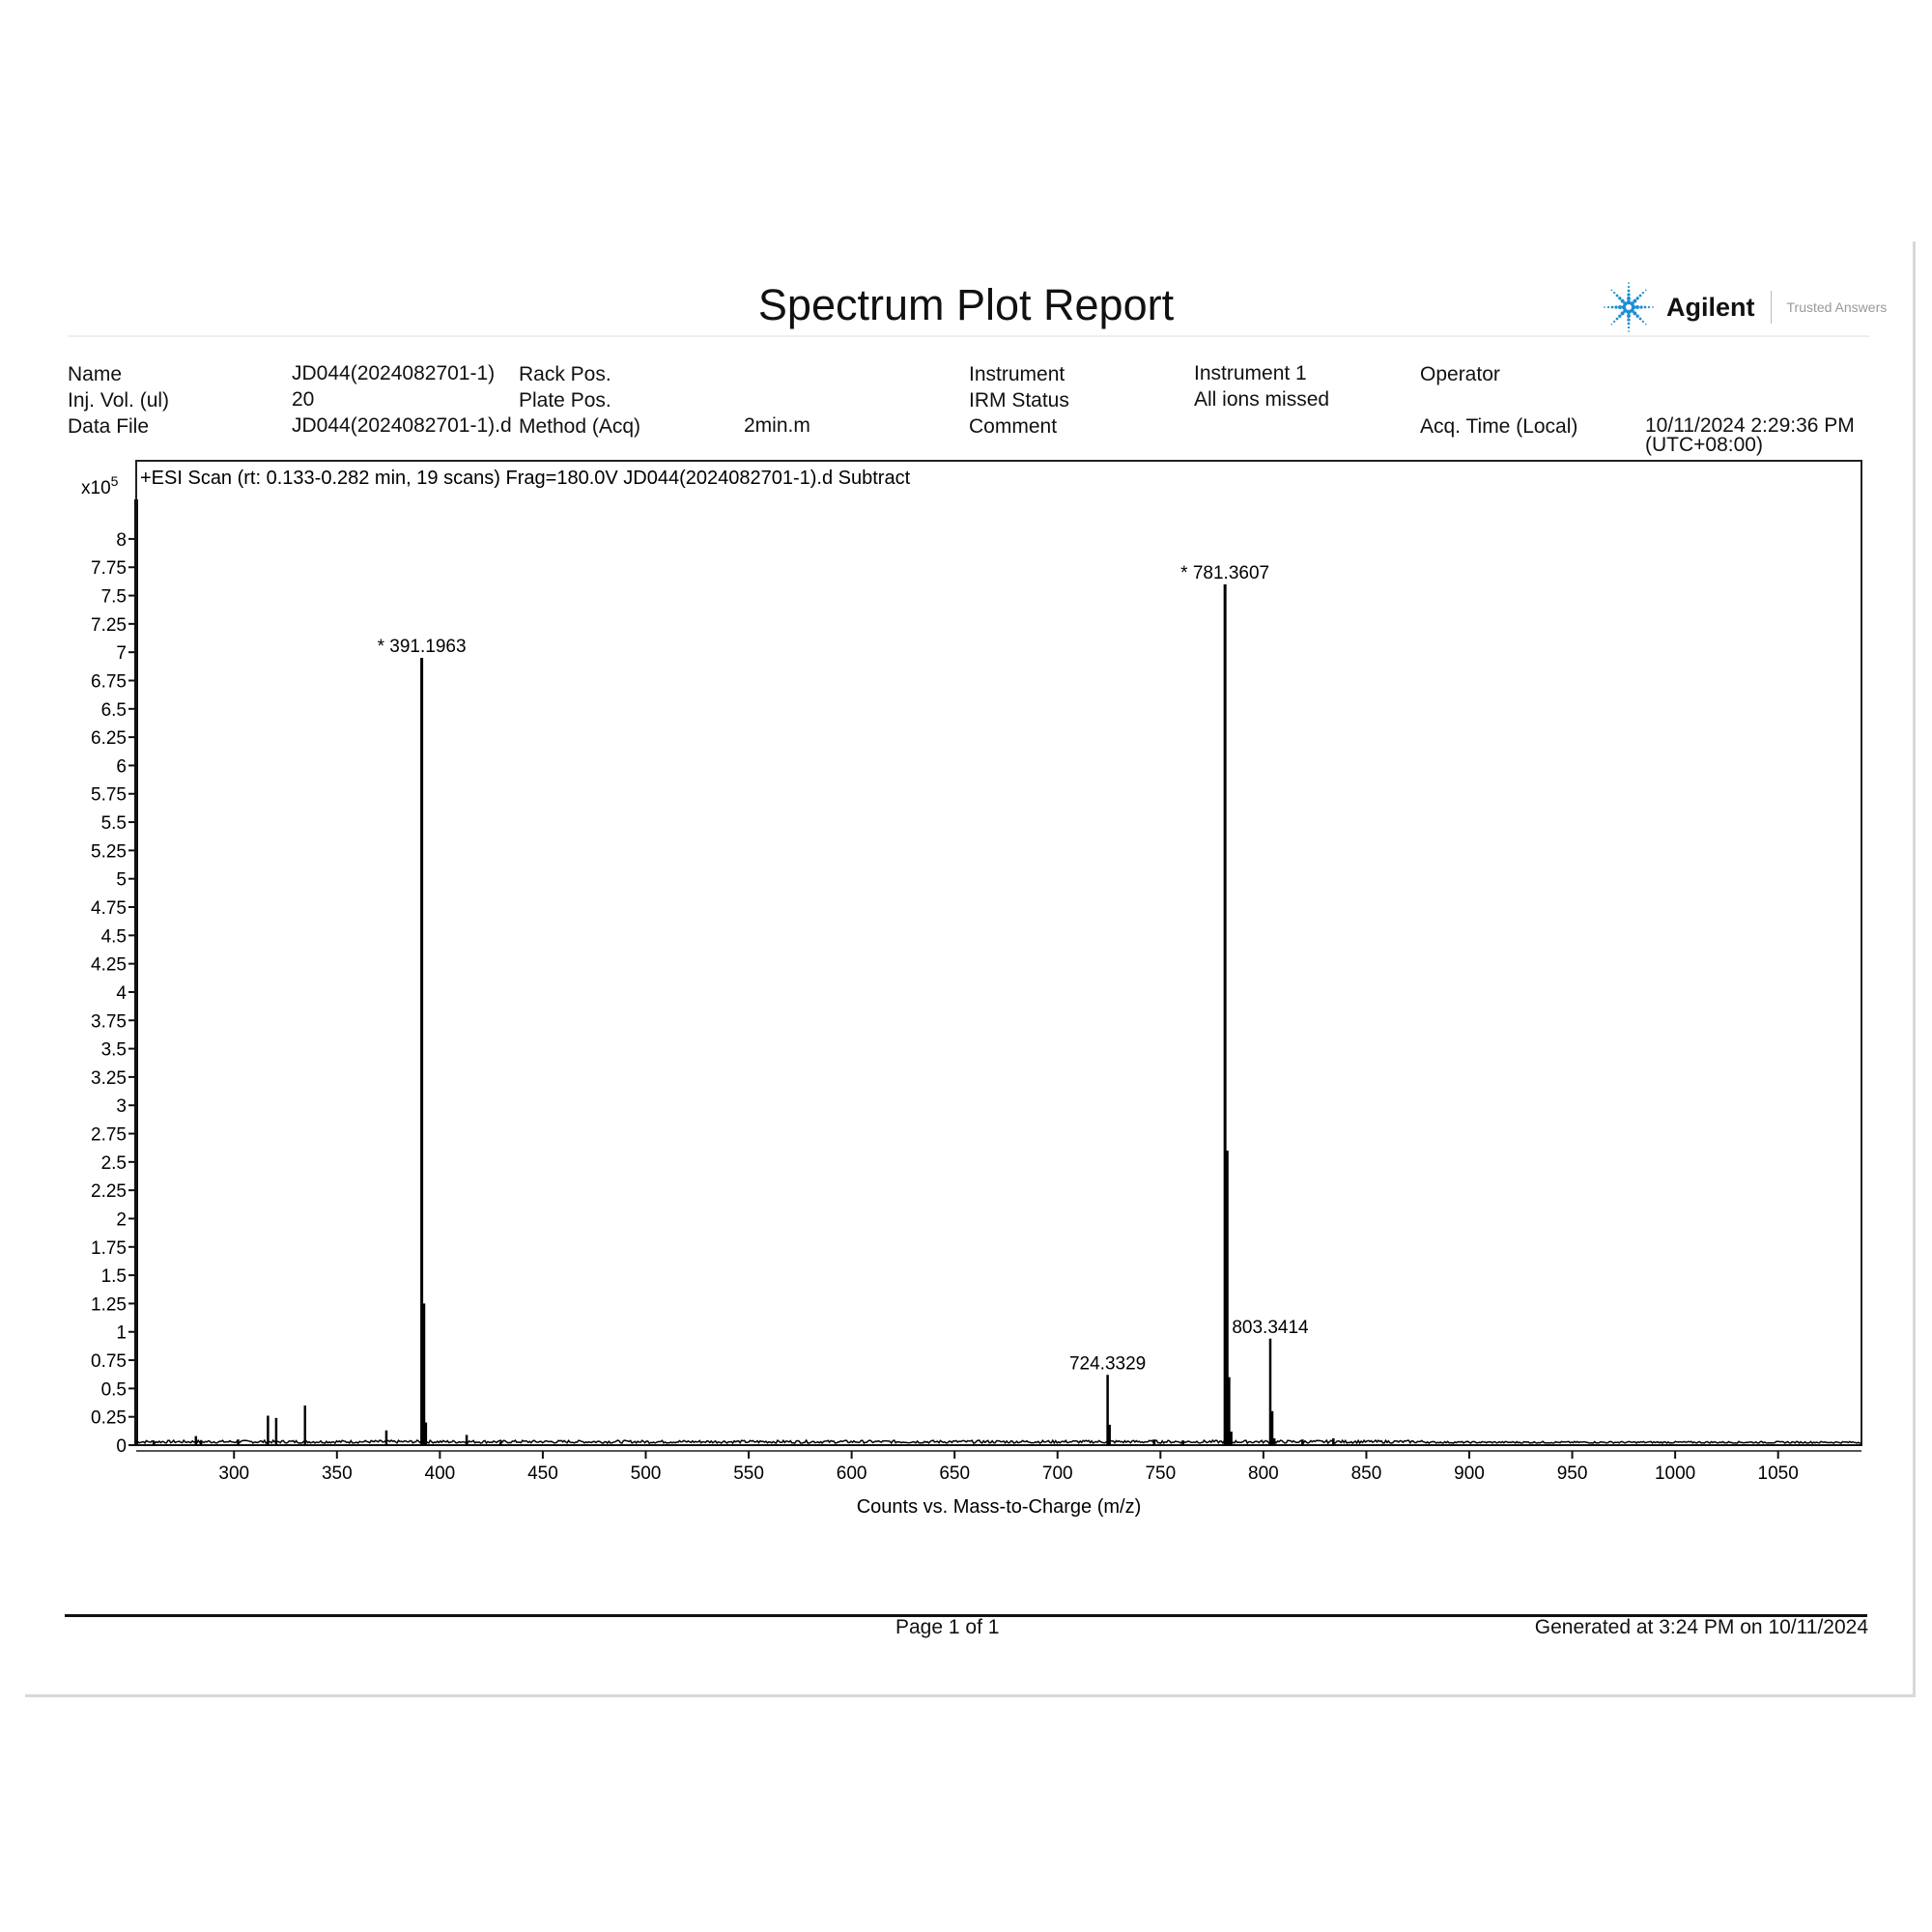 The width and height of the screenshot is (1932, 1932). What do you see at coordinates (1750, 435) in the screenshot?
I see `meta-value: 10/11/2024 2:29:36 PM (UTC+08:00)` at bounding box center [1750, 435].